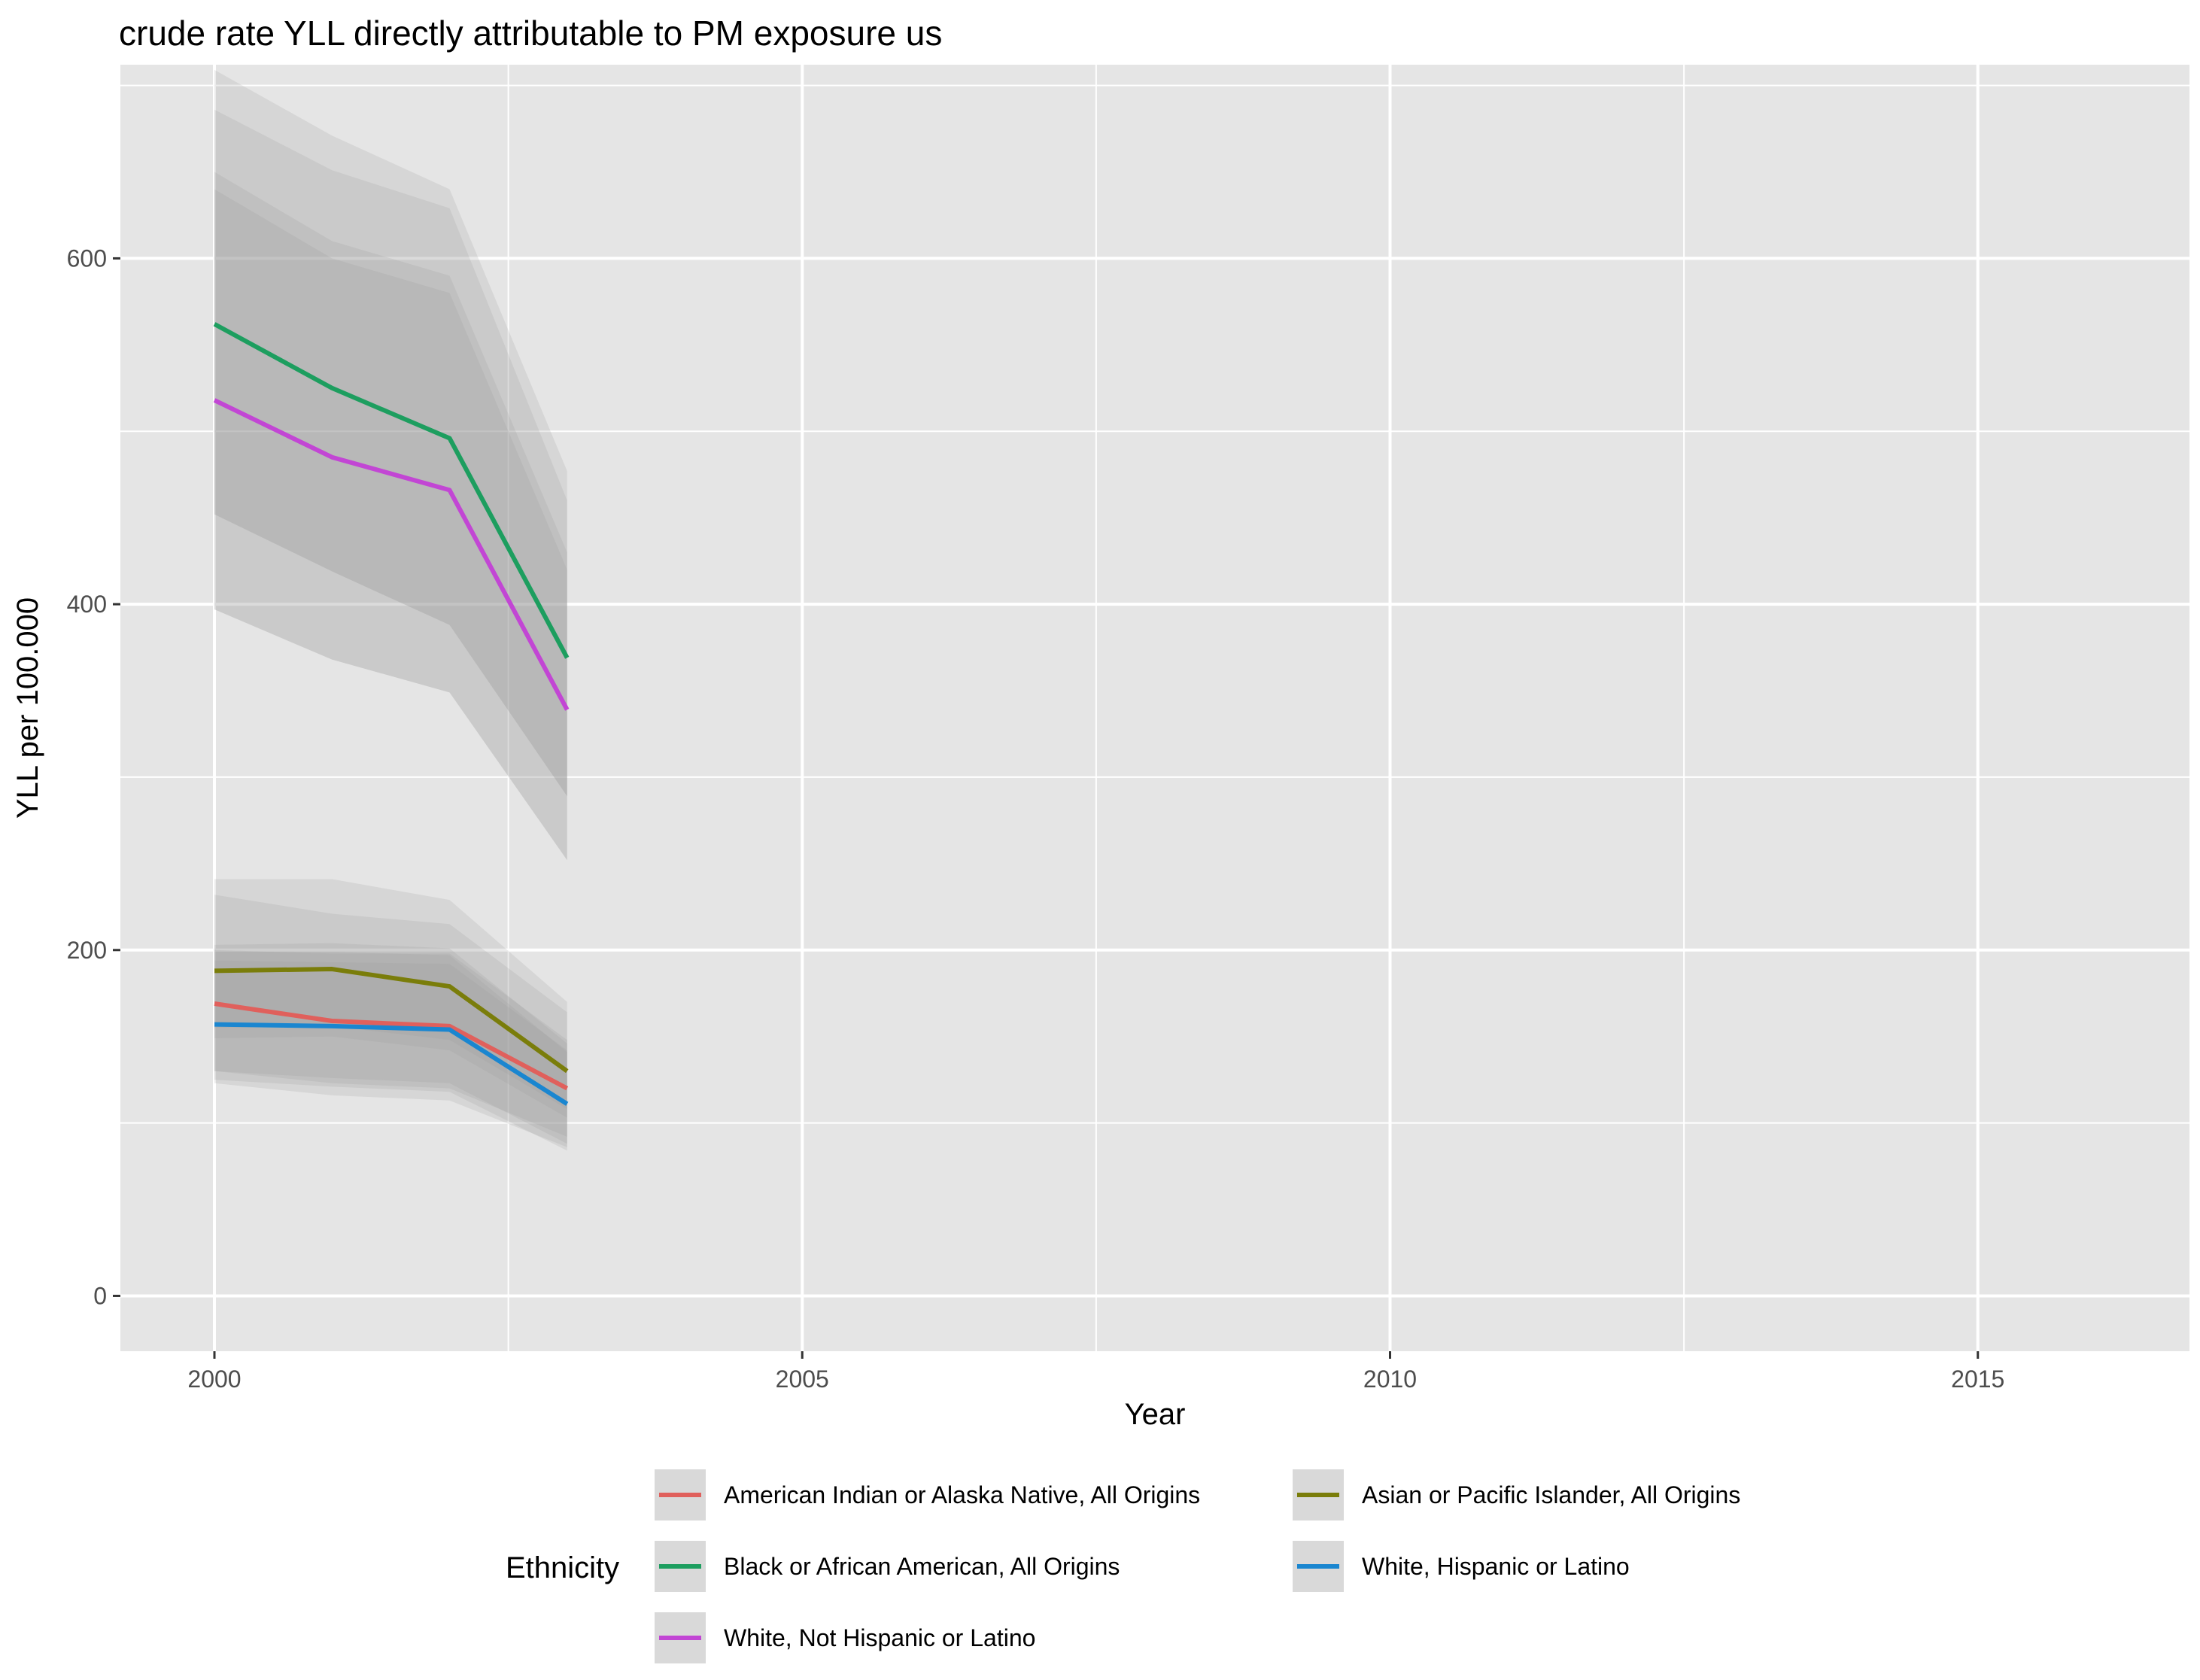  I want to click on x-axis-title: Year, so click(1155, 1414).